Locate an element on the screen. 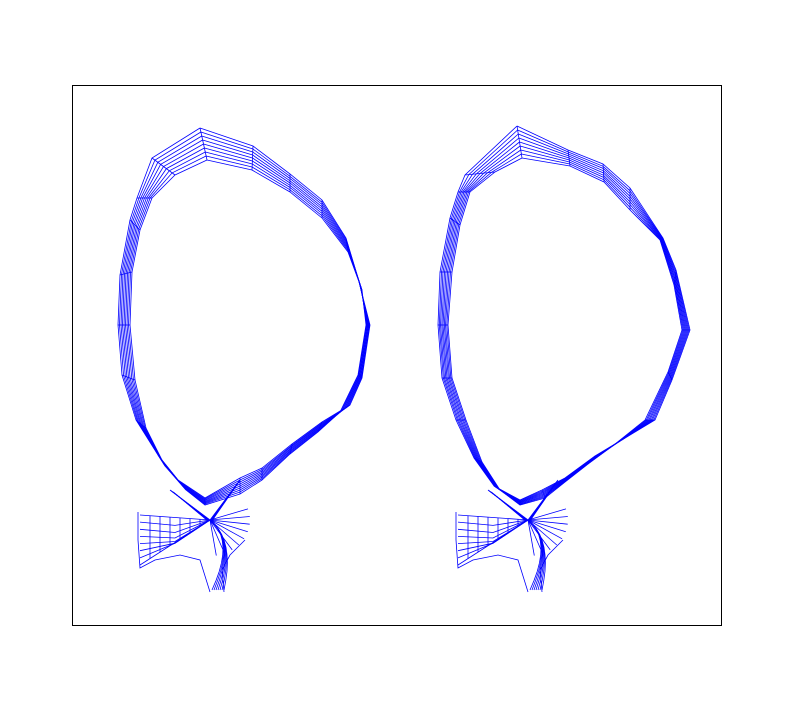 The height and width of the screenshot is (701, 801). left-right-leg-cell-line is located at coordinates (218, 555).